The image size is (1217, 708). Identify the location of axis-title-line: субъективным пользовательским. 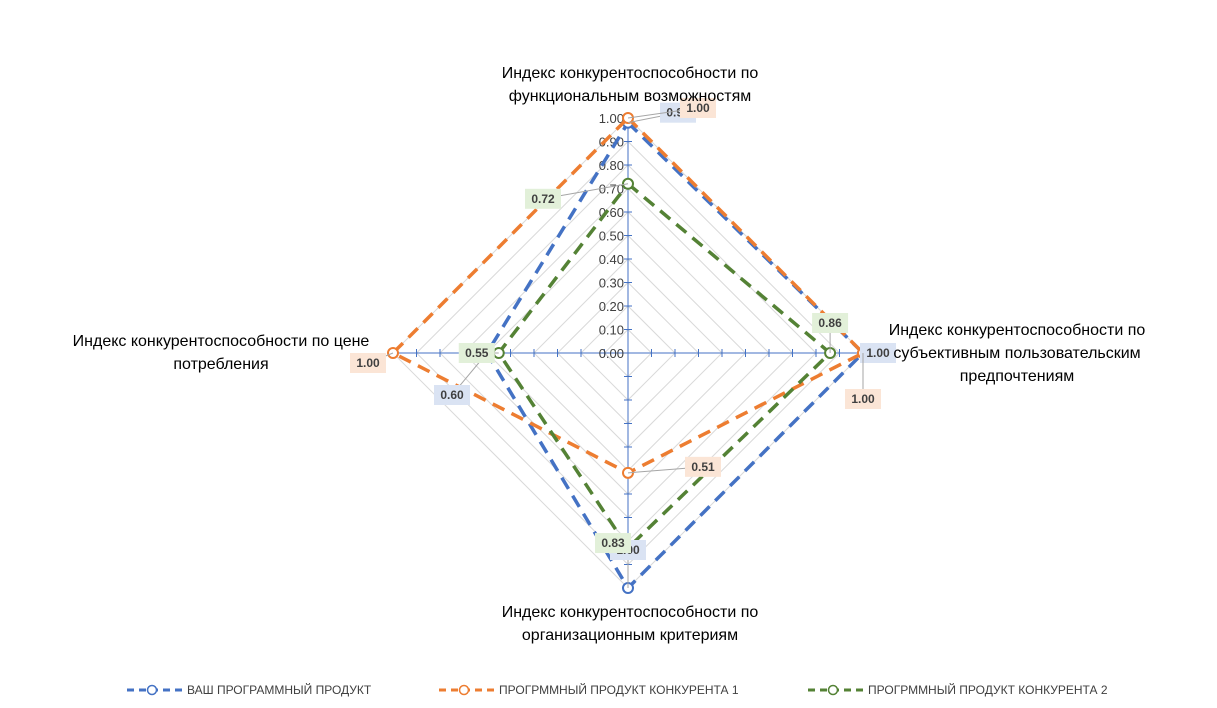
(1016, 353).